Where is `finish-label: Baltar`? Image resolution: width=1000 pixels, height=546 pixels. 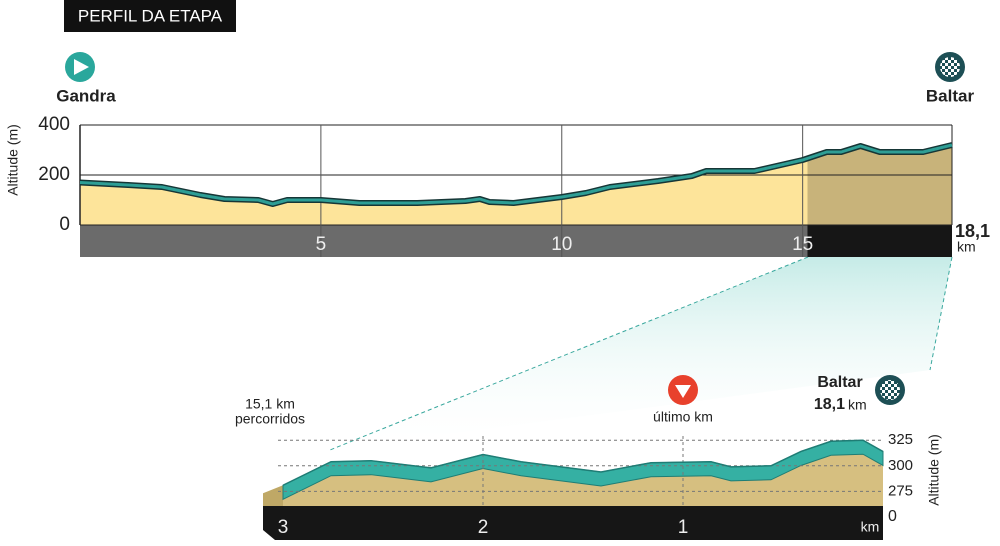
finish-label: Baltar is located at coordinates (950, 95).